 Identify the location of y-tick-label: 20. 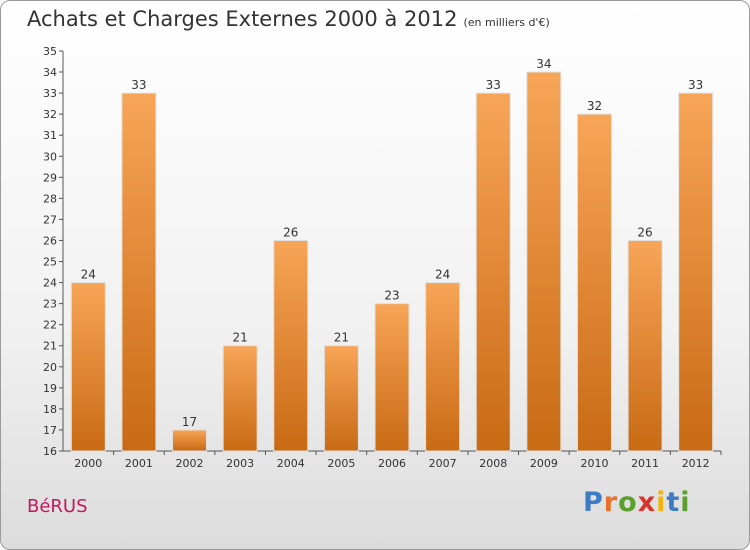
(50, 367).